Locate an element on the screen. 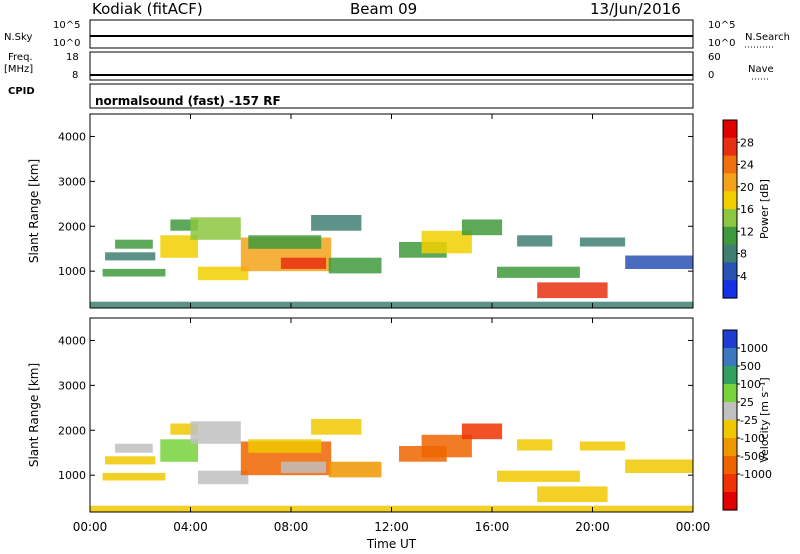  program-label: normalsound (fast) -157 RF is located at coordinates (188, 101).